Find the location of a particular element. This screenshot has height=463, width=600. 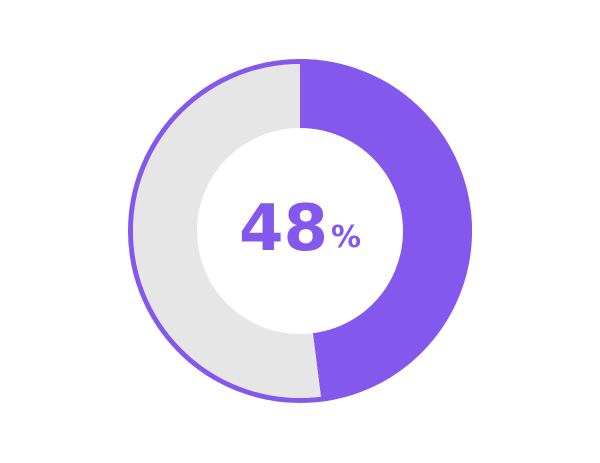

center-unit: % is located at coordinates (346, 237).